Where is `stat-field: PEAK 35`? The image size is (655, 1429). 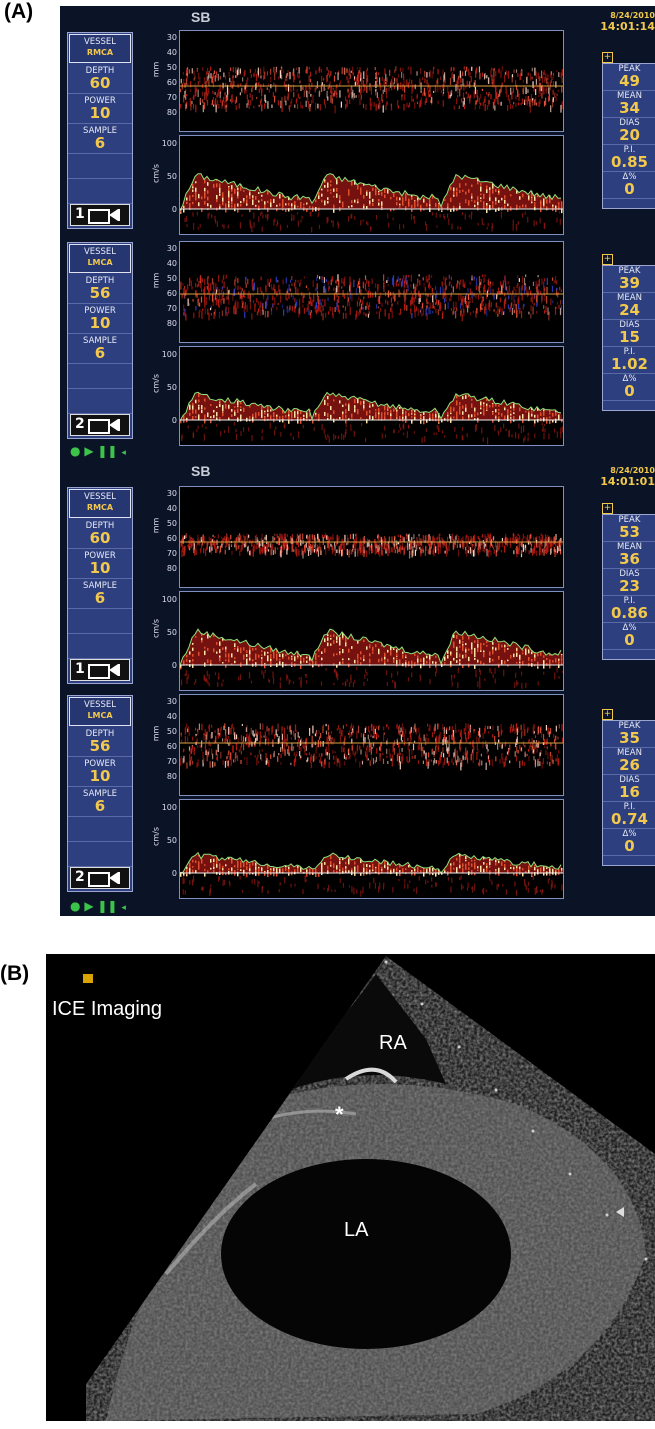
stat-field: PEAK 35 is located at coordinates (629, 734).